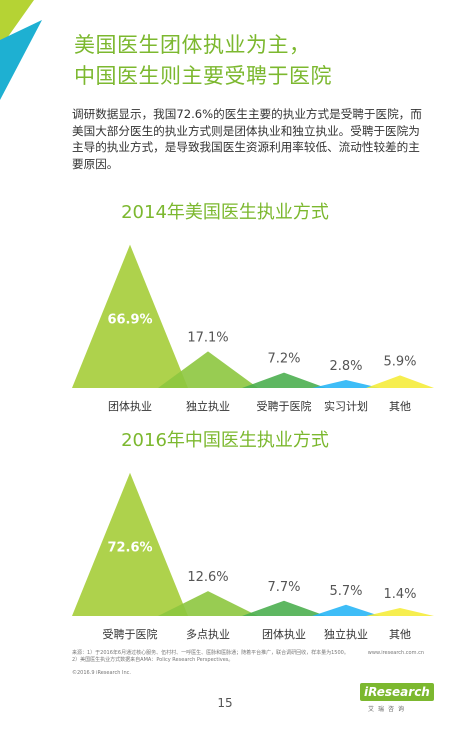  What do you see at coordinates (101, 673) in the screenshot?
I see `copyright: ©2016.9 iResearch Inc.` at bounding box center [101, 673].